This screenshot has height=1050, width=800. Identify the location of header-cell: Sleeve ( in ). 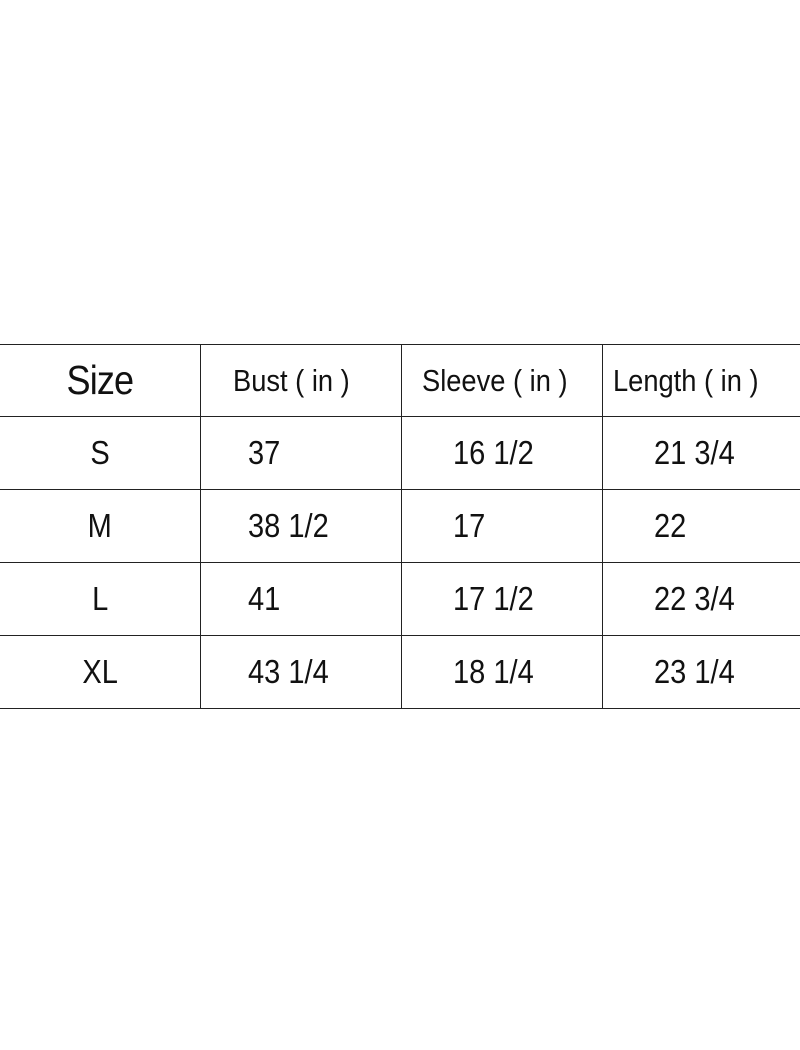
(501, 380).